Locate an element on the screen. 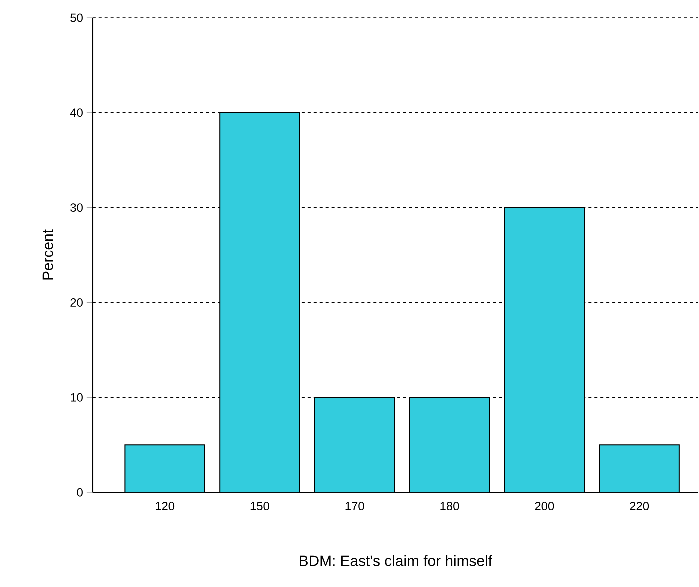 This screenshot has width=699, height=587. y-tick-label: 30 is located at coordinates (76, 207).